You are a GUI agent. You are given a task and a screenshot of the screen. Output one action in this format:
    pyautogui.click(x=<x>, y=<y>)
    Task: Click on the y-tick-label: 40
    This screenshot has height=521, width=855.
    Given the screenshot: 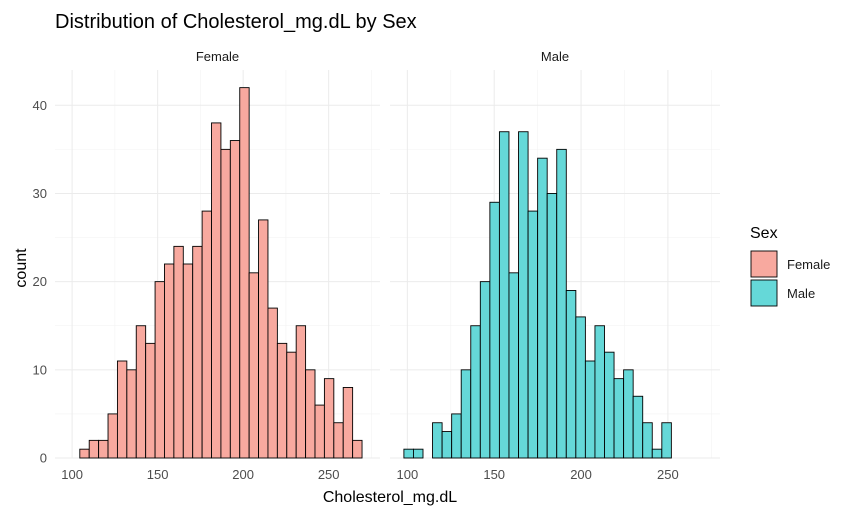 What is the action you would take?
    pyautogui.click(x=40, y=105)
    